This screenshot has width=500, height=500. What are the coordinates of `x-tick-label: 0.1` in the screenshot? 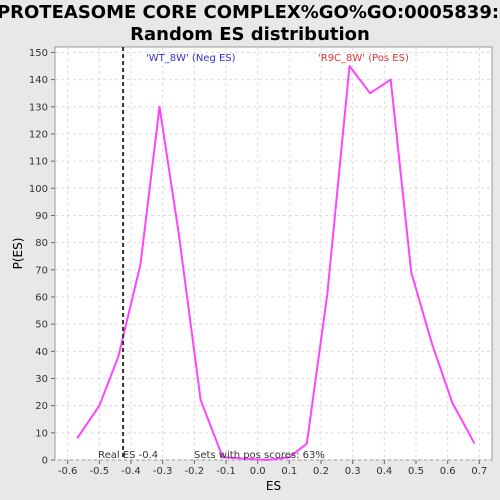 It's located at (289, 471).